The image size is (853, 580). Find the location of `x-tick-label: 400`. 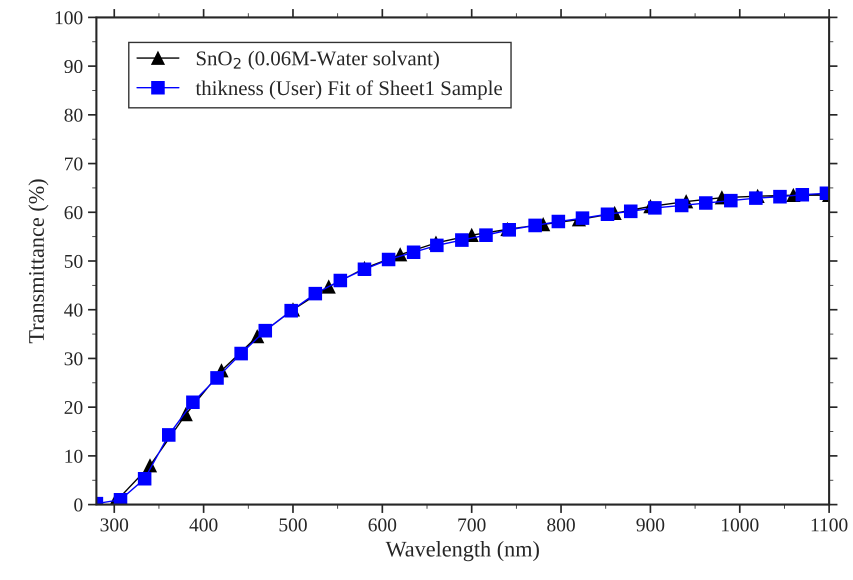

x-tick-label: 400 is located at coordinates (203, 525).